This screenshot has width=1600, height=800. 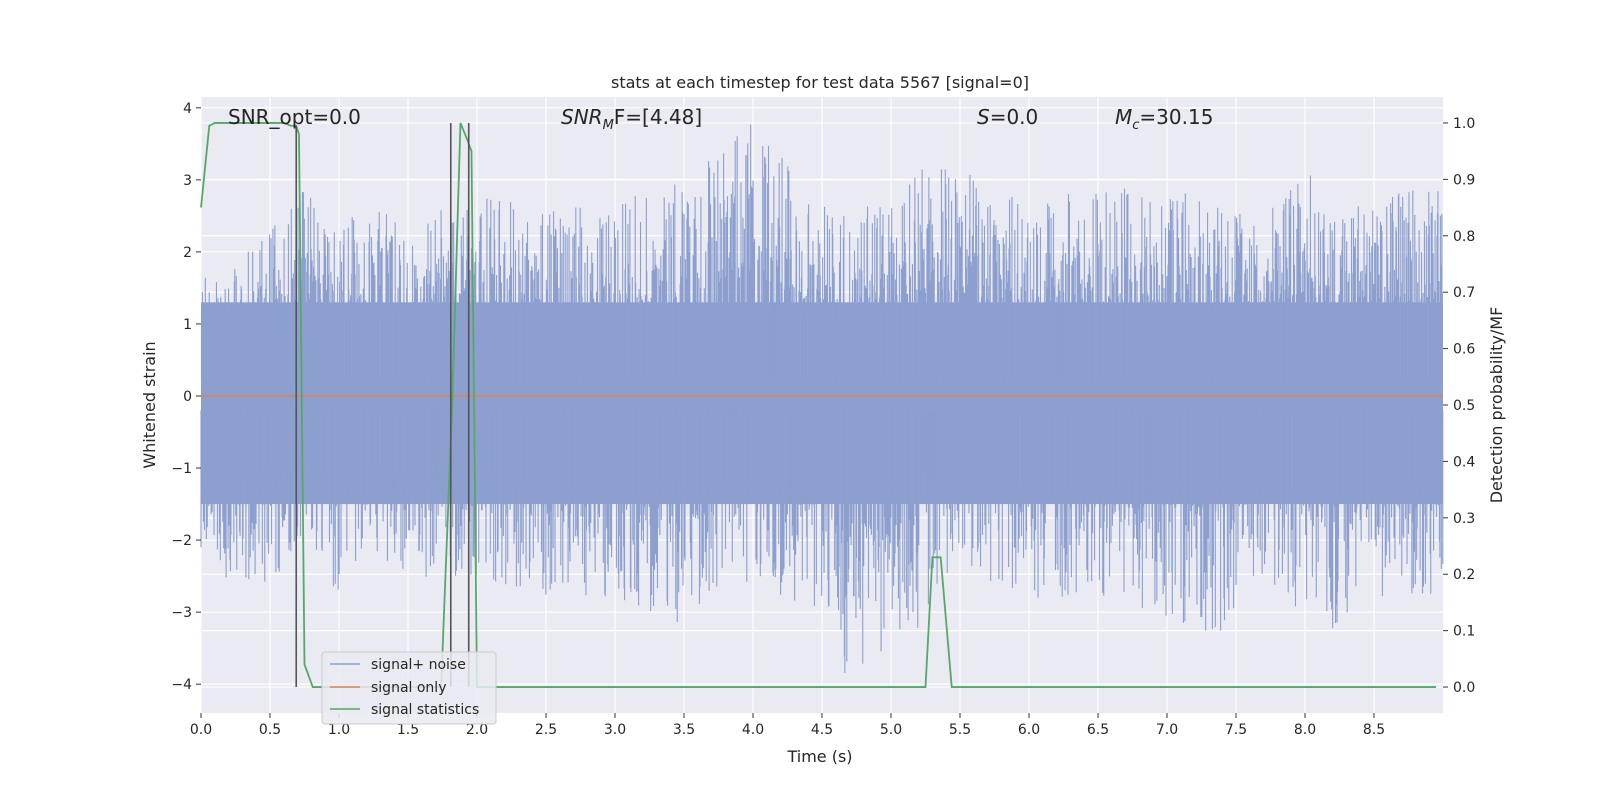 I want to click on y-tick-label: −3, so click(x=181, y=613).